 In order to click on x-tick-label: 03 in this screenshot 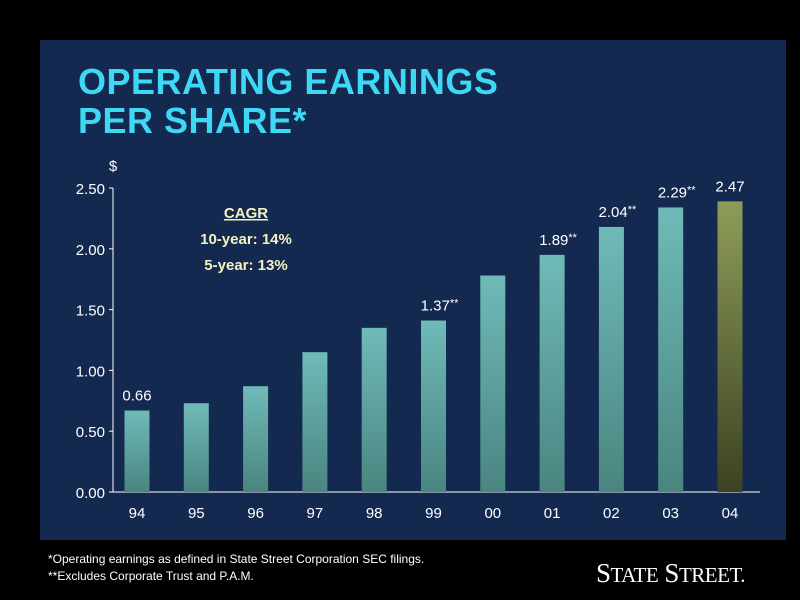, I will do `click(670, 513)`.